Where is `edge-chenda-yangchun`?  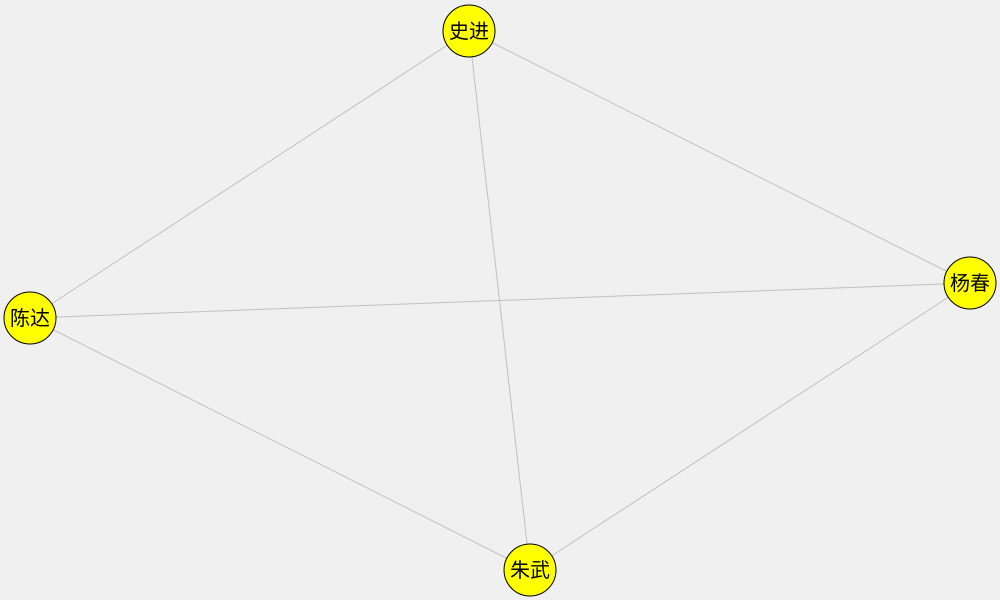
edge-chenda-yangchun is located at coordinates (500, 300).